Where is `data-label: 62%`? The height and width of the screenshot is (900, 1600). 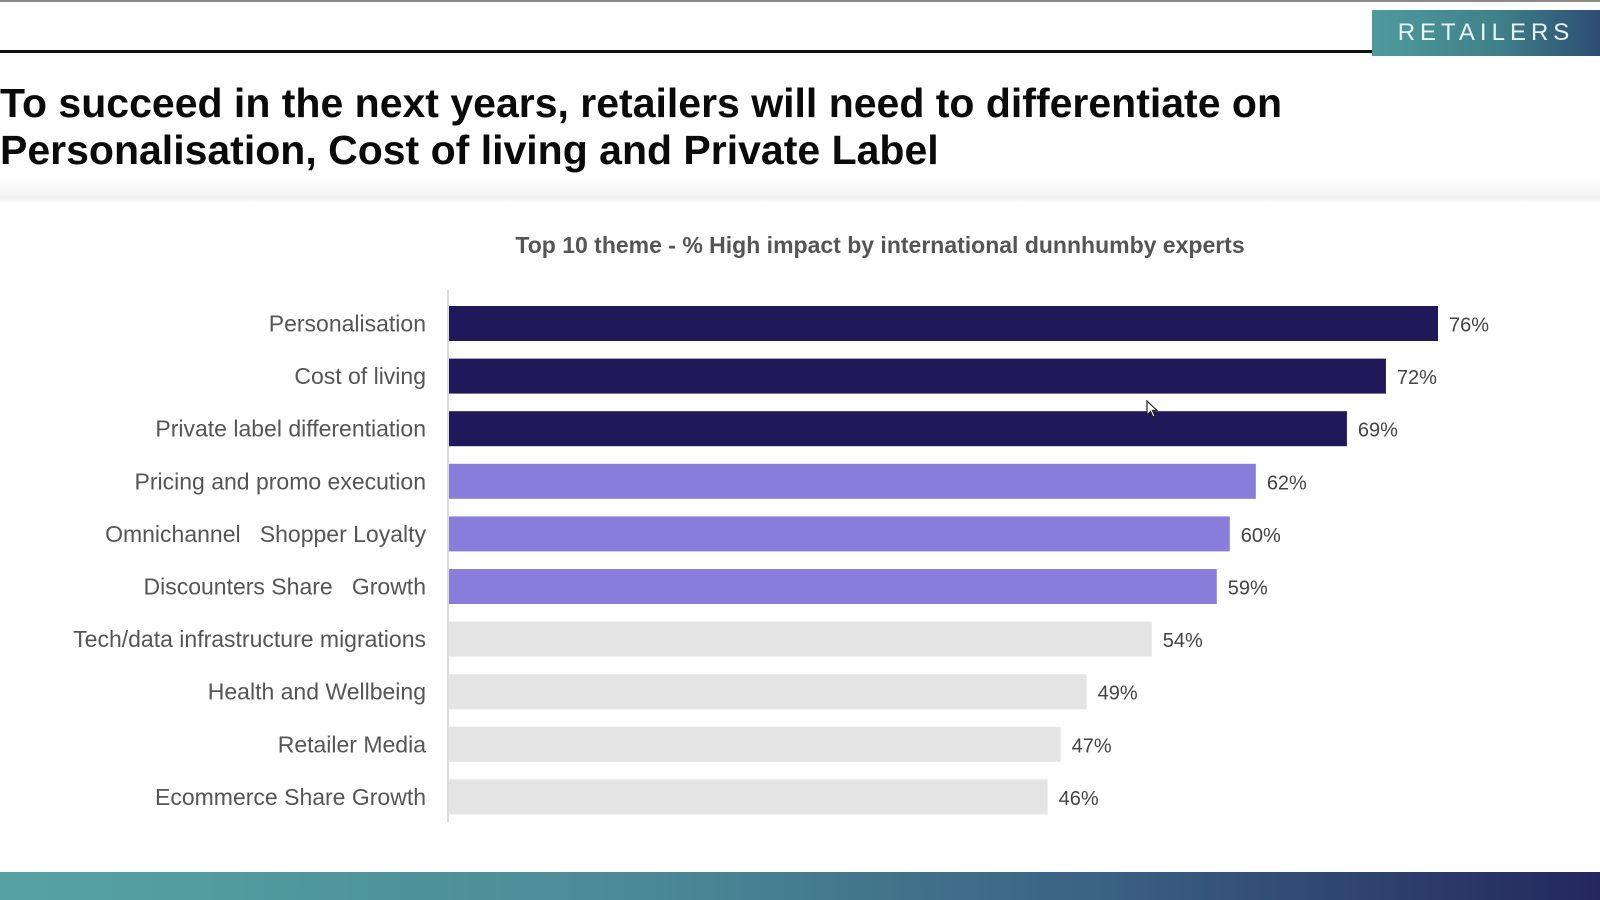 data-label: 62% is located at coordinates (1287, 483).